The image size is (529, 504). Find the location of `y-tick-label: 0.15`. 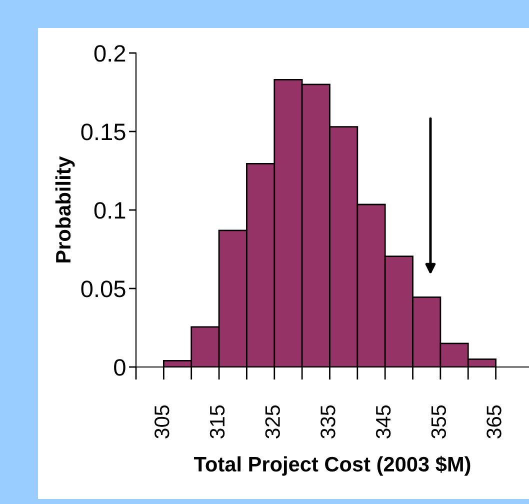

y-tick-label: 0.15 is located at coordinates (103, 132).